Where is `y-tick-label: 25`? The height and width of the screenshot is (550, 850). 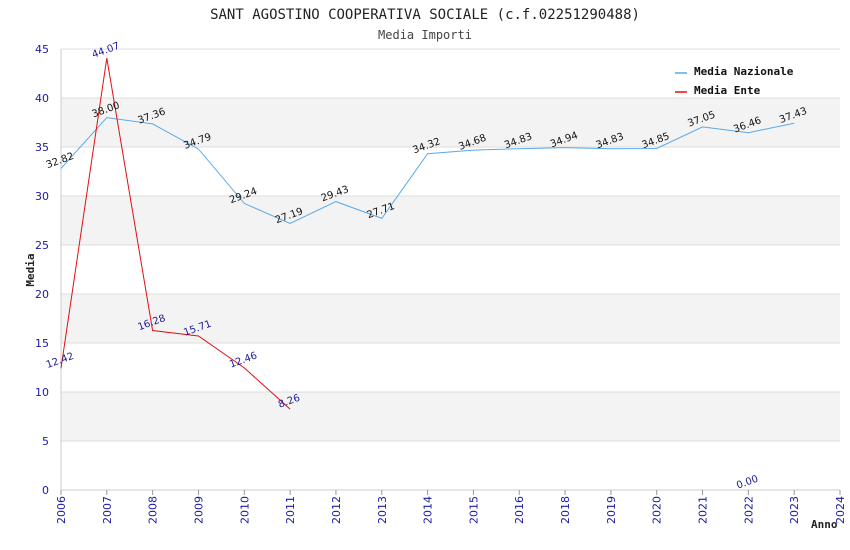
y-tick-label: 25 is located at coordinates (42, 245).